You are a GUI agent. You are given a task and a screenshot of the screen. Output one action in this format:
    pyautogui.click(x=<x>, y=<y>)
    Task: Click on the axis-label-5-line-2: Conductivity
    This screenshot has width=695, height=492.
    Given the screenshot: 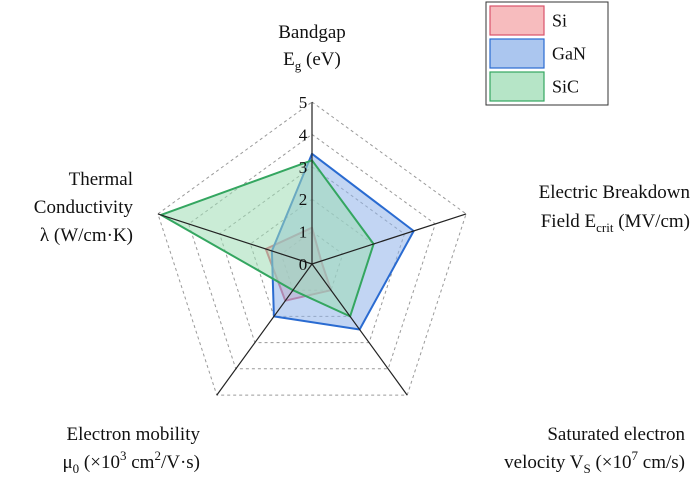 What is the action you would take?
    pyautogui.click(x=84, y=207)
    